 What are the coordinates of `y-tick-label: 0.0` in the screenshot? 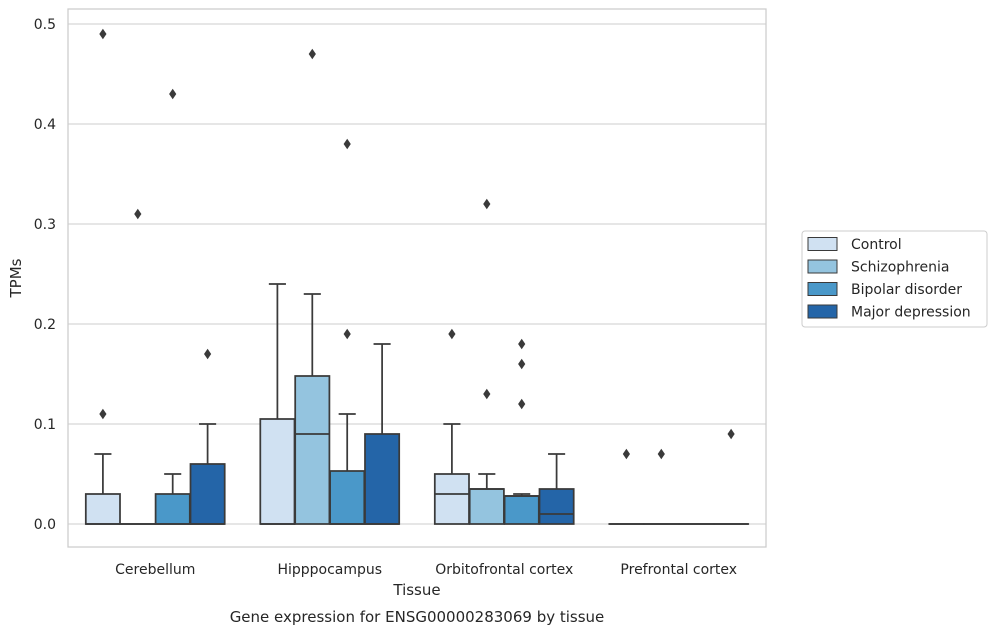 It's located at (45, 525).